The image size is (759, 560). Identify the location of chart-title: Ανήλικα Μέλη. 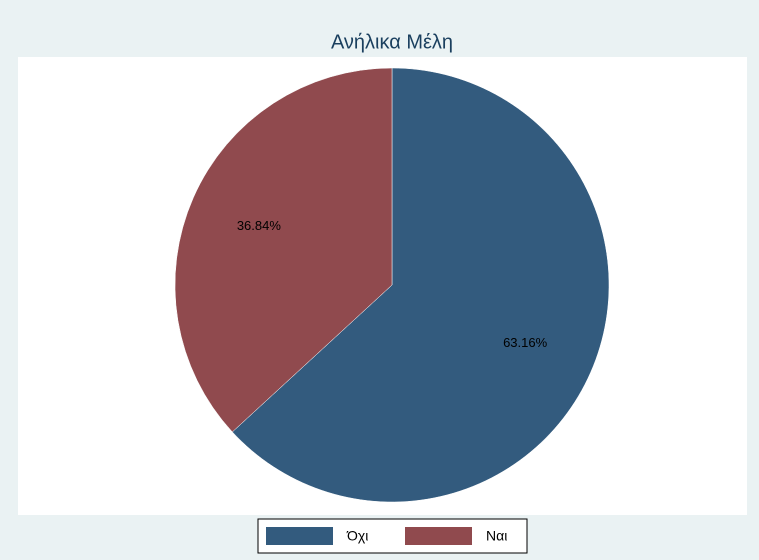
(392, 42).